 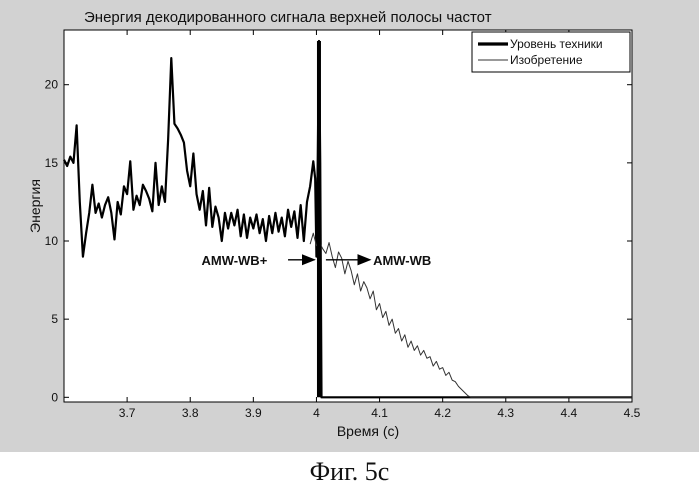 What do you see at coordinates (190, 413) in the screenshot?
I see `x-tick-label: 3.8` at bounding box center [190, 413].